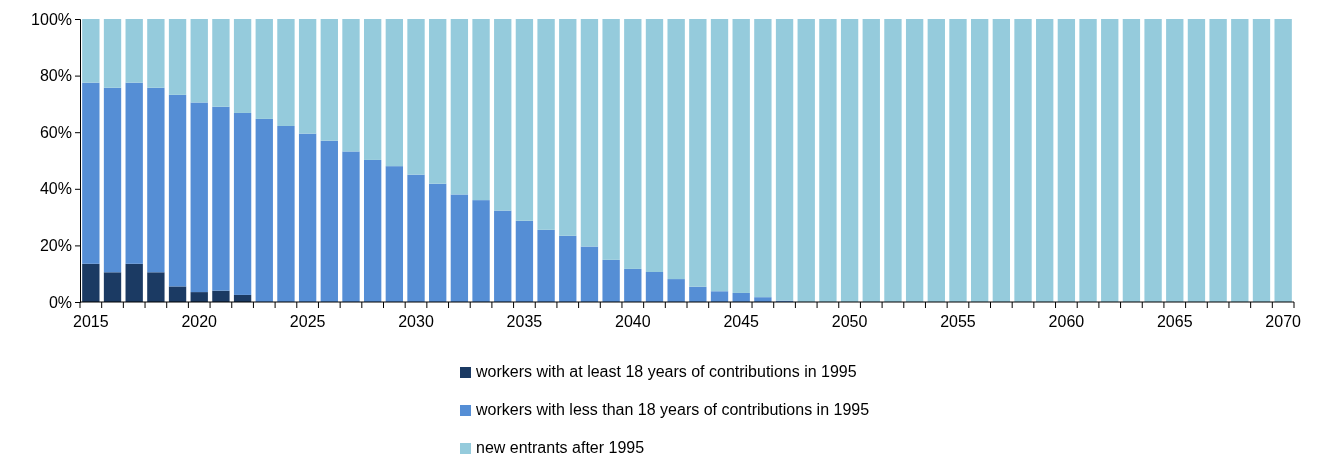  I want to click on x-tick-label: 2030, so click(416, 321).